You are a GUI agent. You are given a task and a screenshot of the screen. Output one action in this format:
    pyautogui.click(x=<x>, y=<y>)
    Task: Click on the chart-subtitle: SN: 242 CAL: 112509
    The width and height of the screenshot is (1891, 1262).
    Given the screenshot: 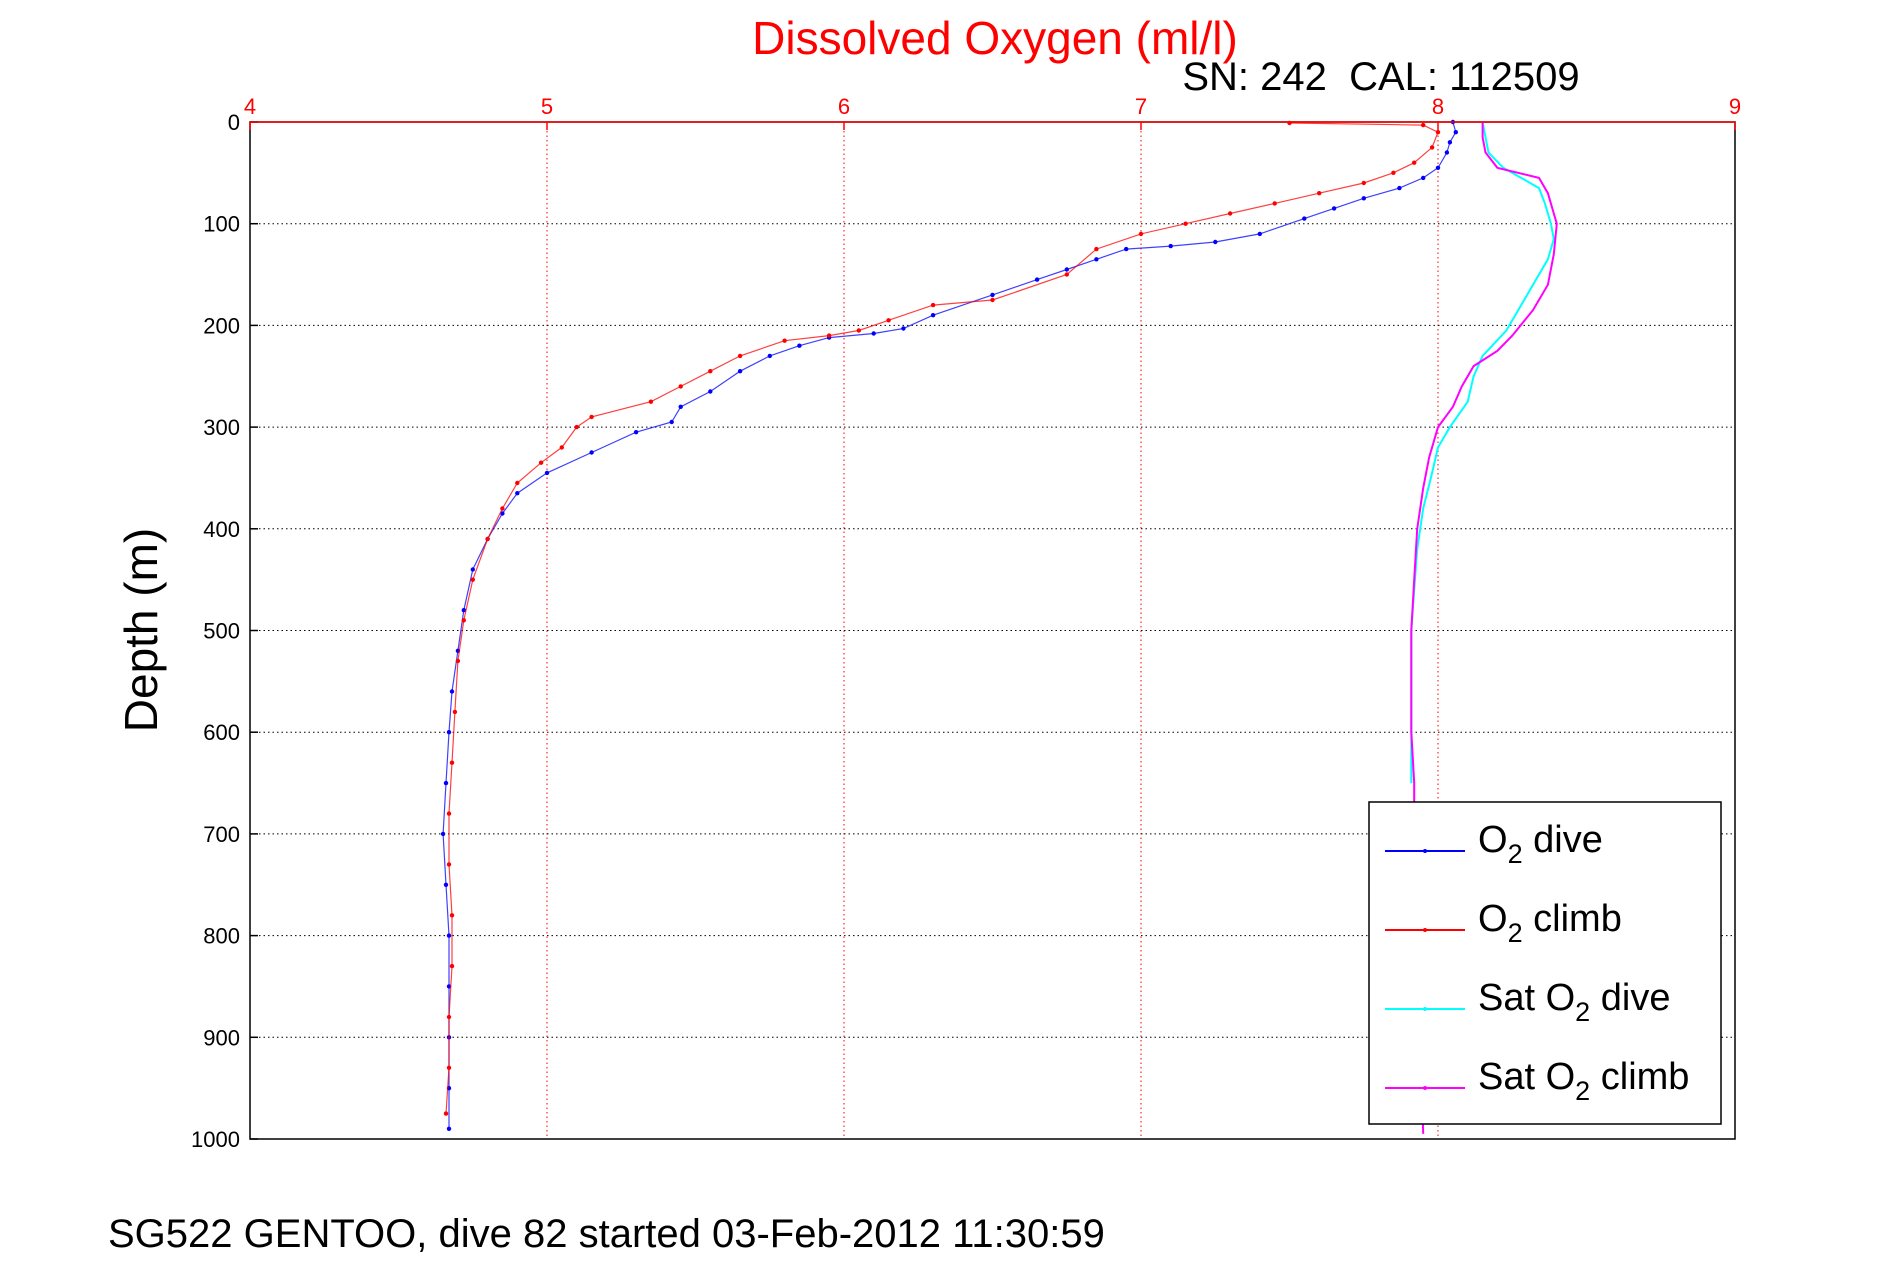 What is the action you would take?
    pyautogui.click(x=1380, y=77)
    